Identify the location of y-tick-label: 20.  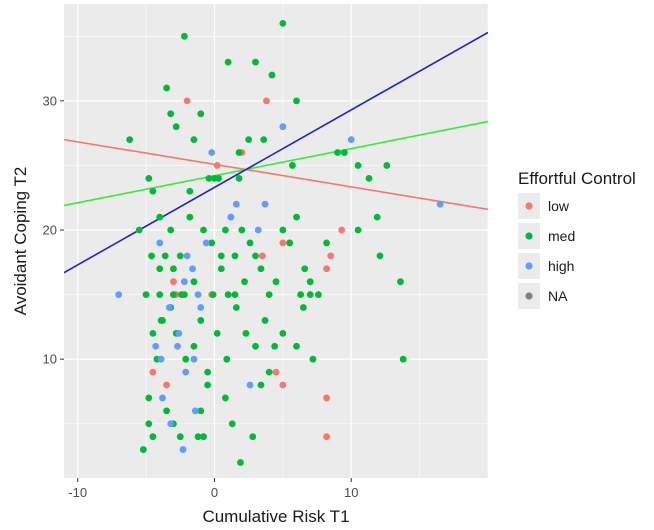
(50, 230).